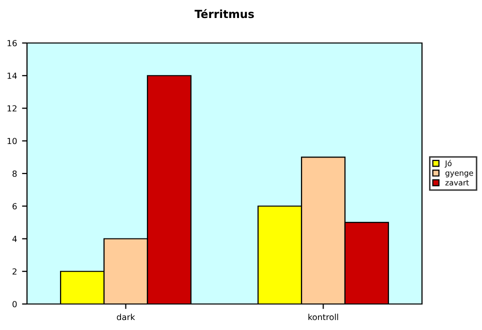 The width and height of the screenshot is (482, 330). What do you see at coordinates (12, 141) in the screenshot?
I see `y-tick-label: 10` at bounding box center [12, 141].